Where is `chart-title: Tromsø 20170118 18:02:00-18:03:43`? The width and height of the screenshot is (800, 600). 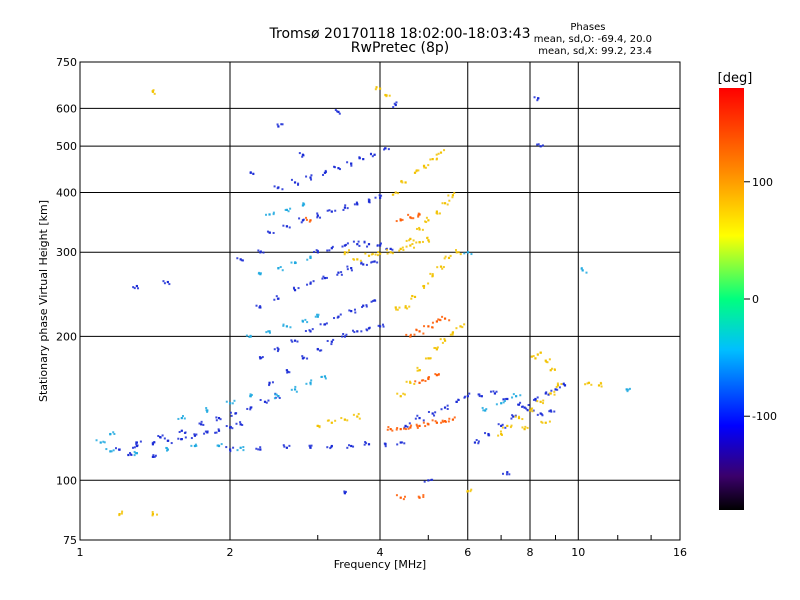
chart-title: Tromsø 20170118 18:02:00-18:03:43 is located at coordinates (400, 34).